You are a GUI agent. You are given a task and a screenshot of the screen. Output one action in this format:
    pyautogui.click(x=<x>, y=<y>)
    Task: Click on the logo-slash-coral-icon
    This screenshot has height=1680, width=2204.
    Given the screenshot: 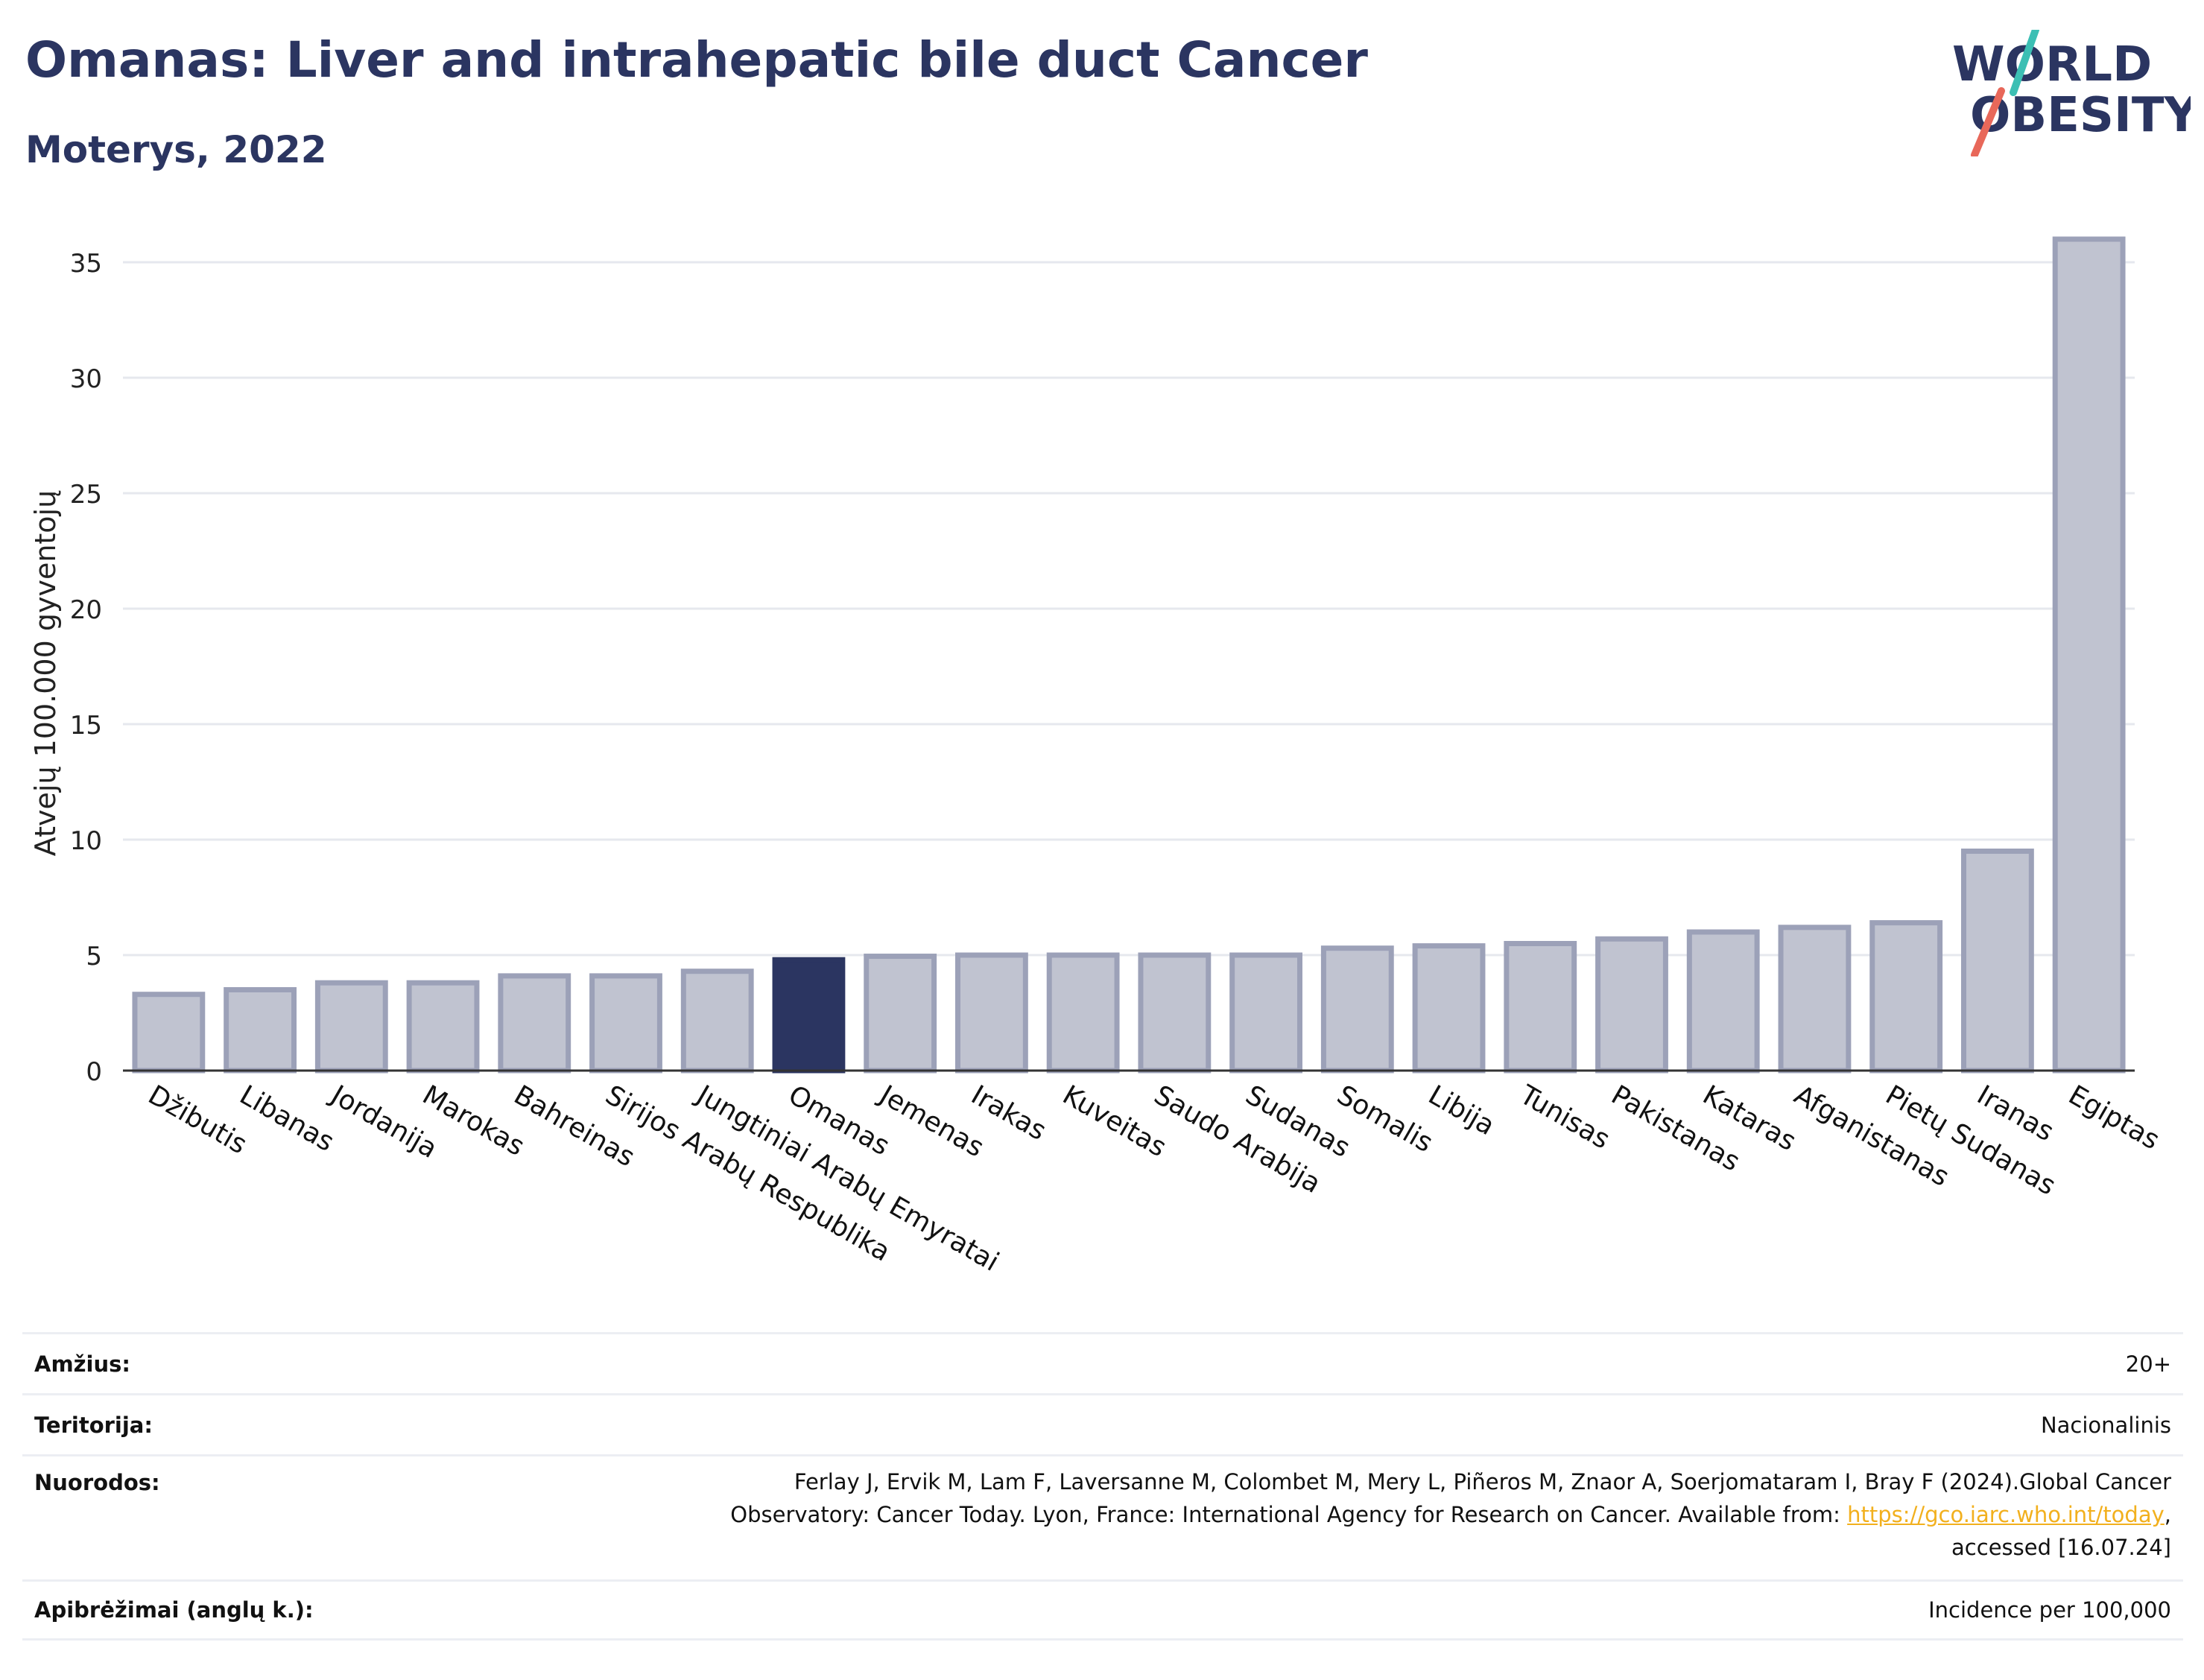 What is the action you would take?
    pyautogui.click(x=1988, y=121)
    